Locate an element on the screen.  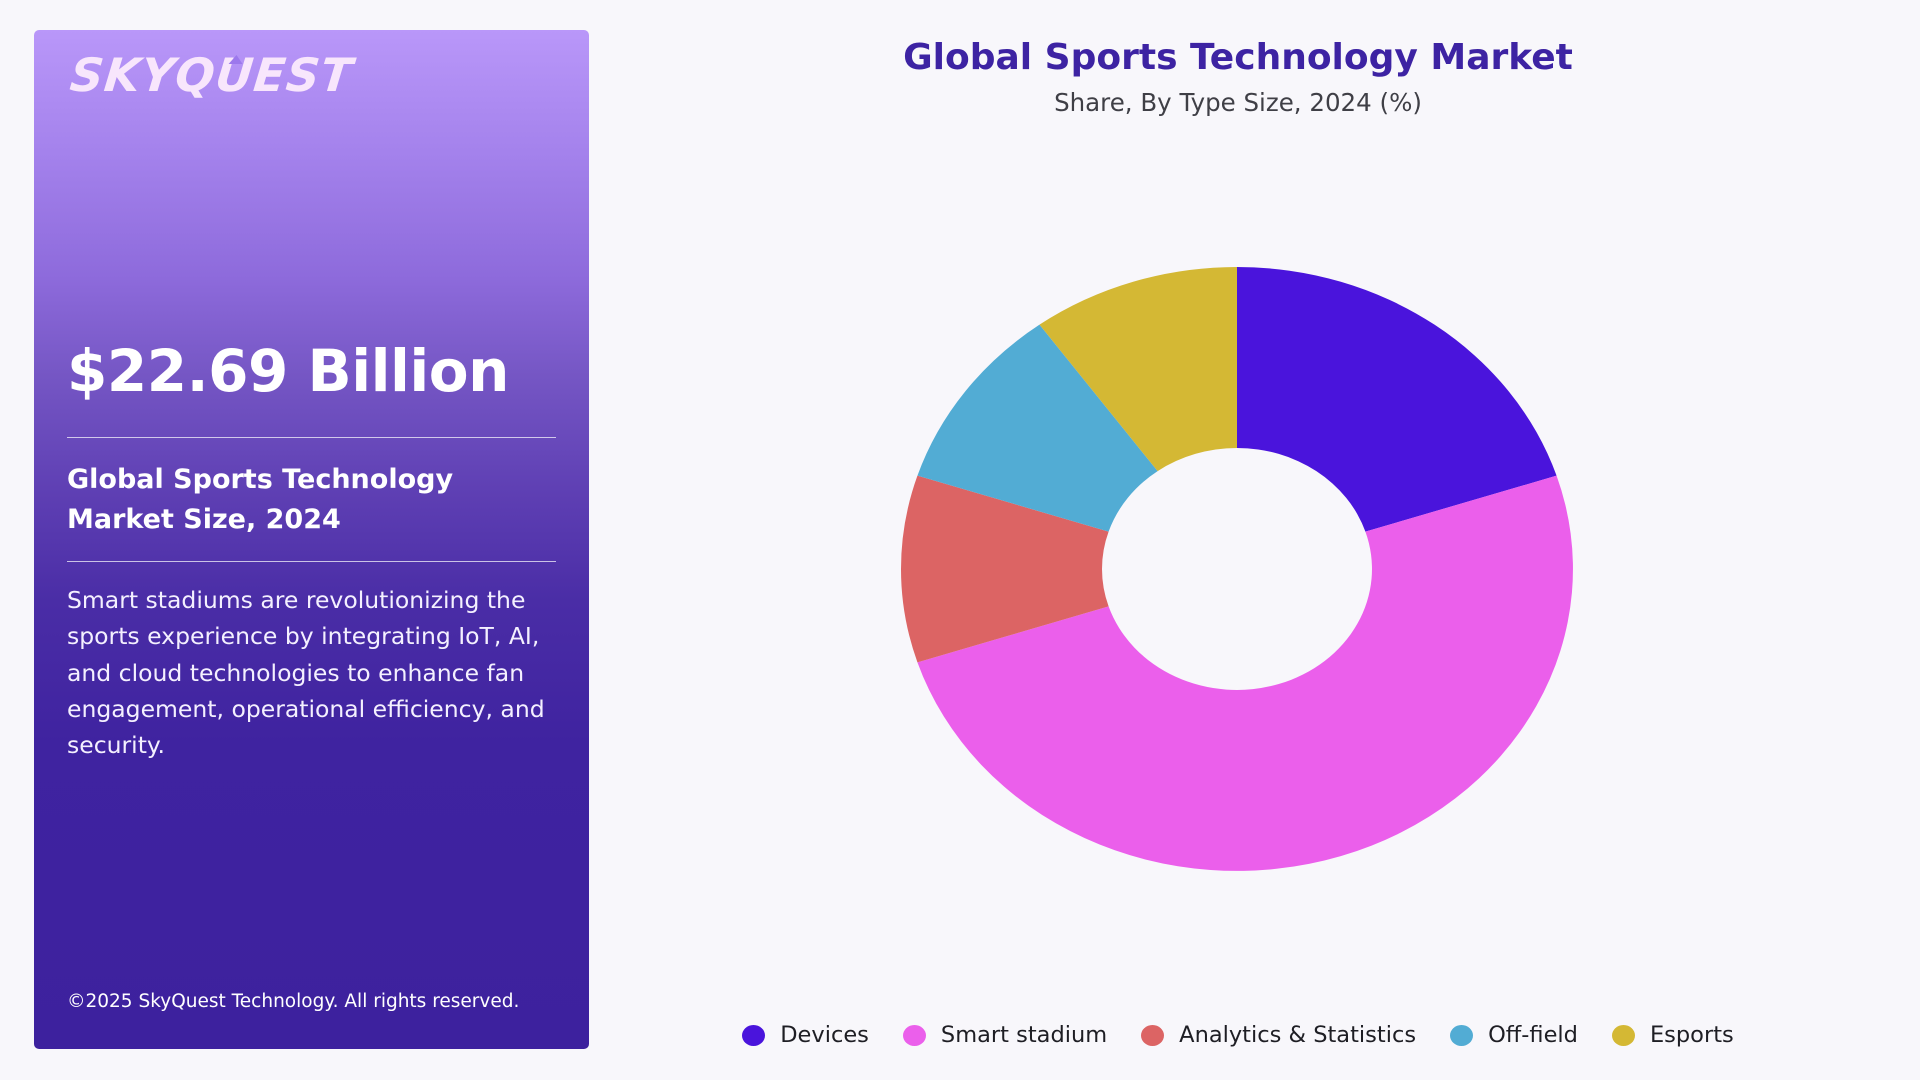
market-size-value: $22.69 Billion is located at coordinates (288, 371).